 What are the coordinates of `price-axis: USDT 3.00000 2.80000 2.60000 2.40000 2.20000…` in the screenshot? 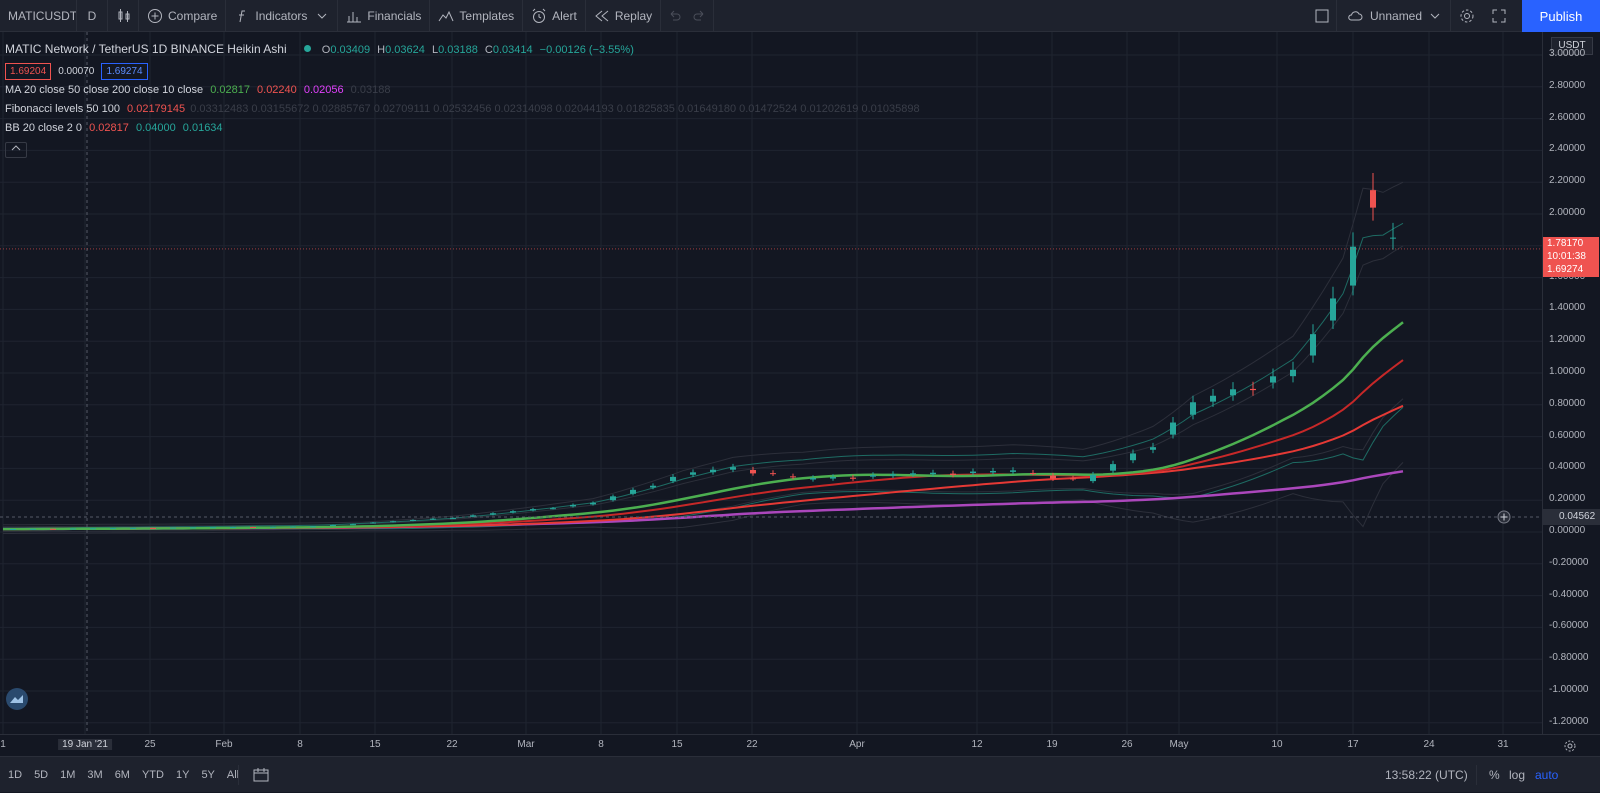 It's located at (1548, 383).